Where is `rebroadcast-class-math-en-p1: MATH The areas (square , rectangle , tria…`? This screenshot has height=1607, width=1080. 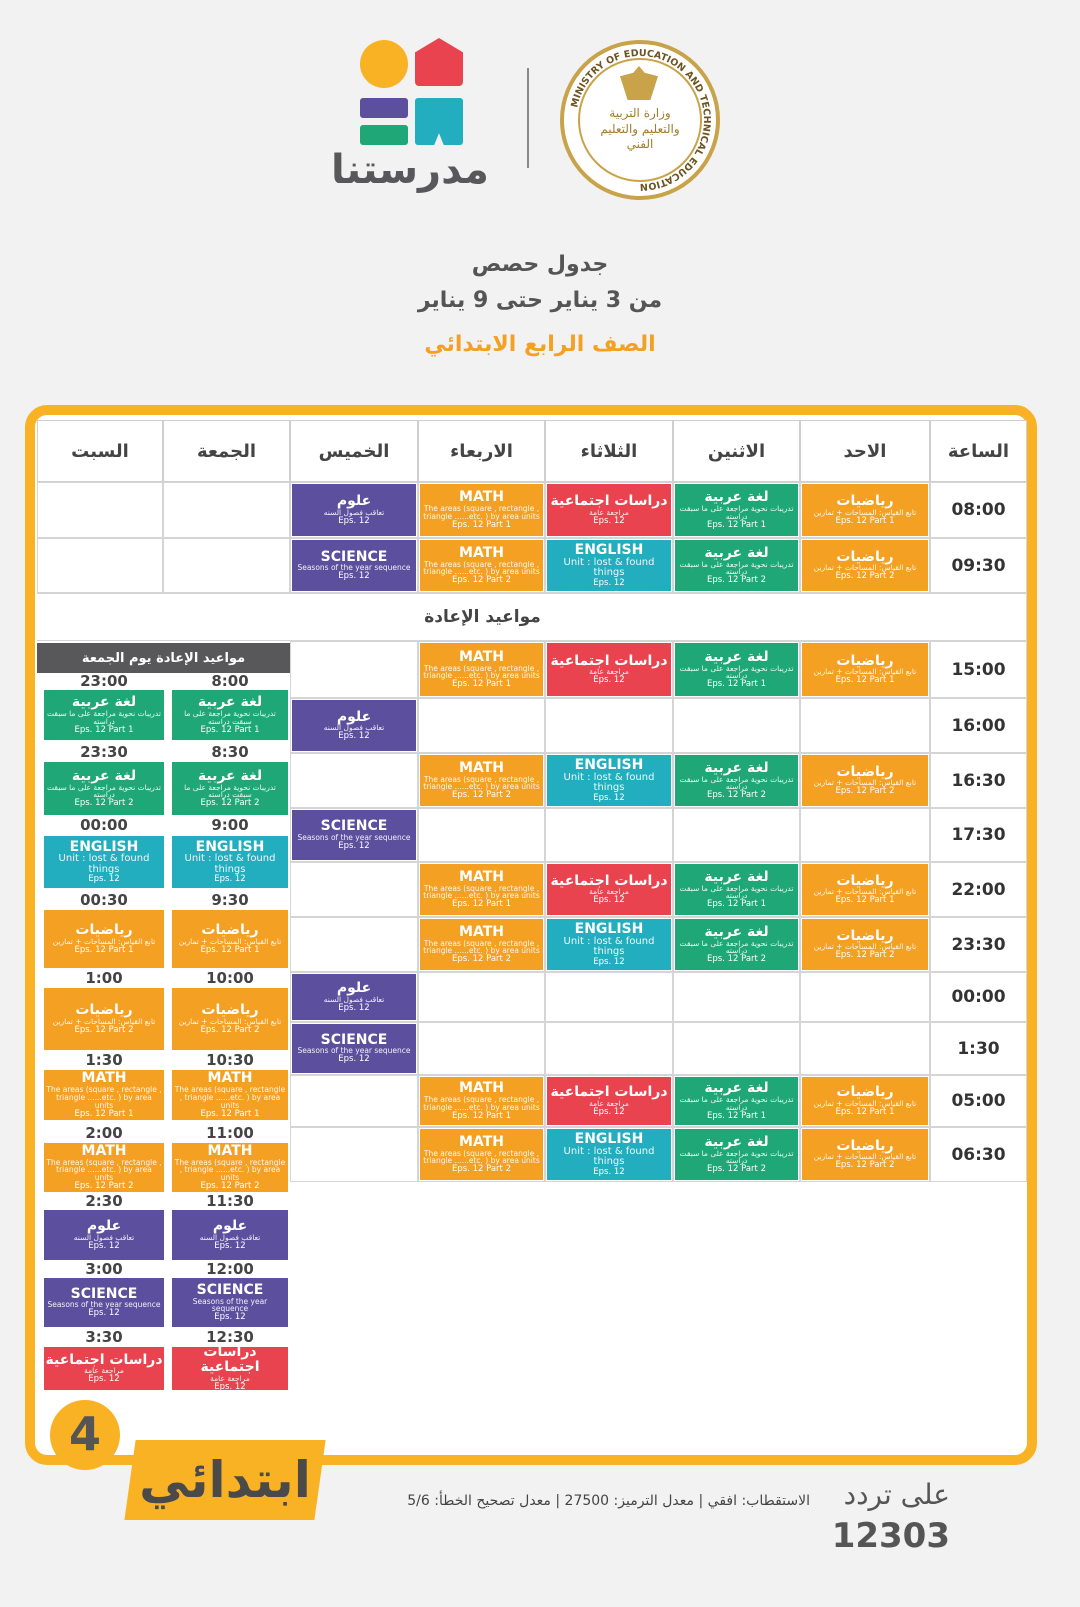 rebroadcast-class-math-en-p1: MATH The areas (square , rectangle , tria… is located at coordinates (230, 1095).